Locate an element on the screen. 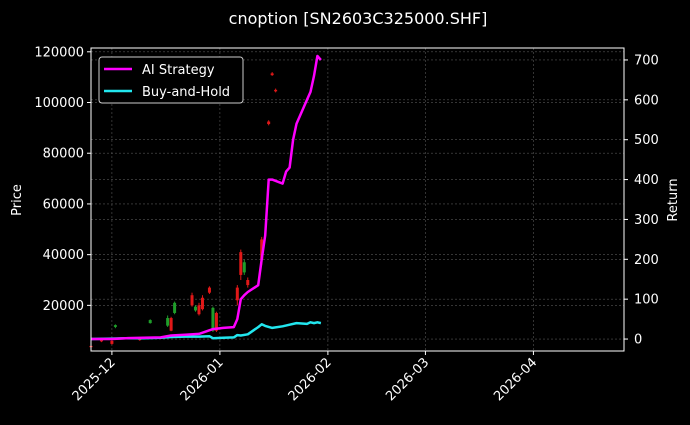 The width and height of the screenshot is (690, 425). tick-label-right: 200 is located at coordinates (646, 260).